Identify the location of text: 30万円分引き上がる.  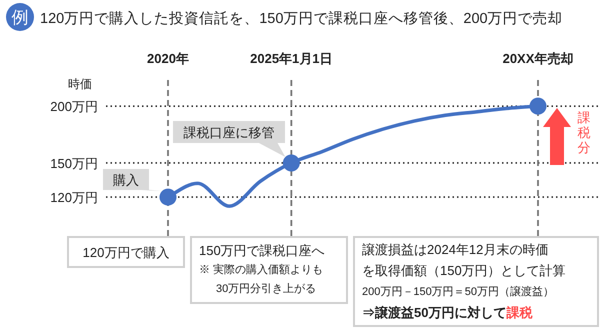
(266, 288).